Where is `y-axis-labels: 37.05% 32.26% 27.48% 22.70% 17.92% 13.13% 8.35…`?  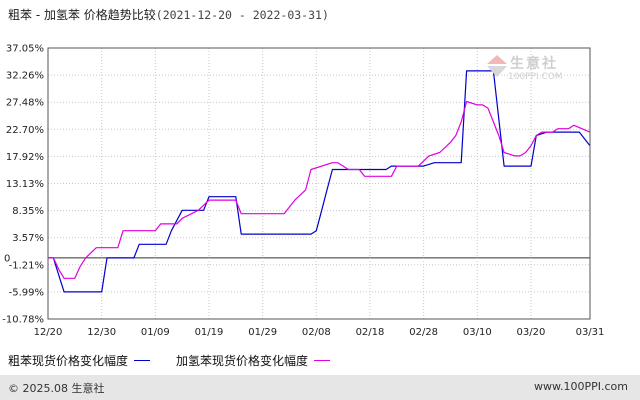
y-axis-labels: 37.05% 32.26% 27.48% 22.70% 17.92% 13.13% 8.35… is located at coordinates (23, 185).